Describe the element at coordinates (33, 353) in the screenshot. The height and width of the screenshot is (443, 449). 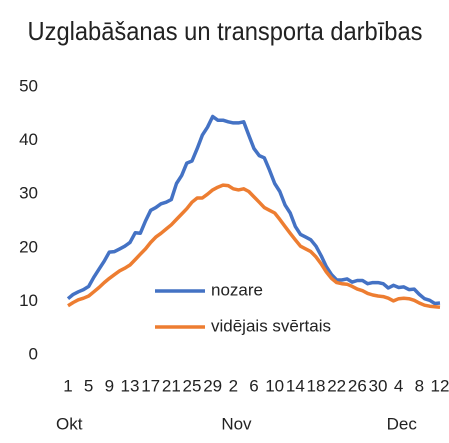
I see `y-tick-label: 0` at that location.